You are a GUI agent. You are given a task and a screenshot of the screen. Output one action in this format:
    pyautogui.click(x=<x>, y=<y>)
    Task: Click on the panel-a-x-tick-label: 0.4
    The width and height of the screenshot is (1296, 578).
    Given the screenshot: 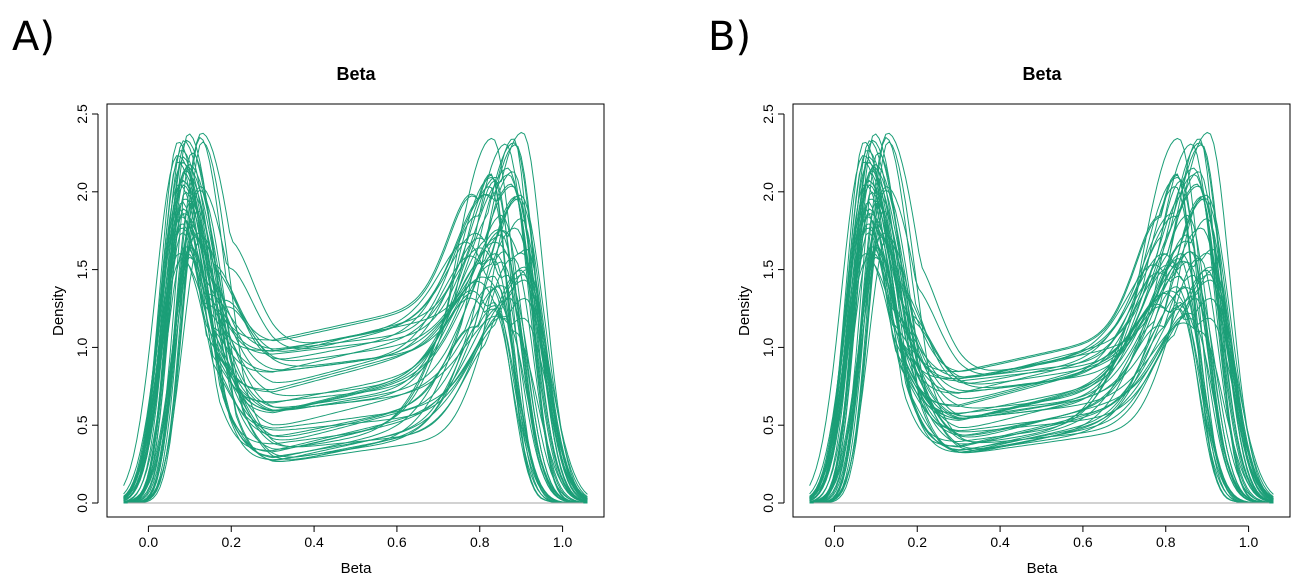 What is the action you would take?
    pyautogui.click(x=314, y=542)
    